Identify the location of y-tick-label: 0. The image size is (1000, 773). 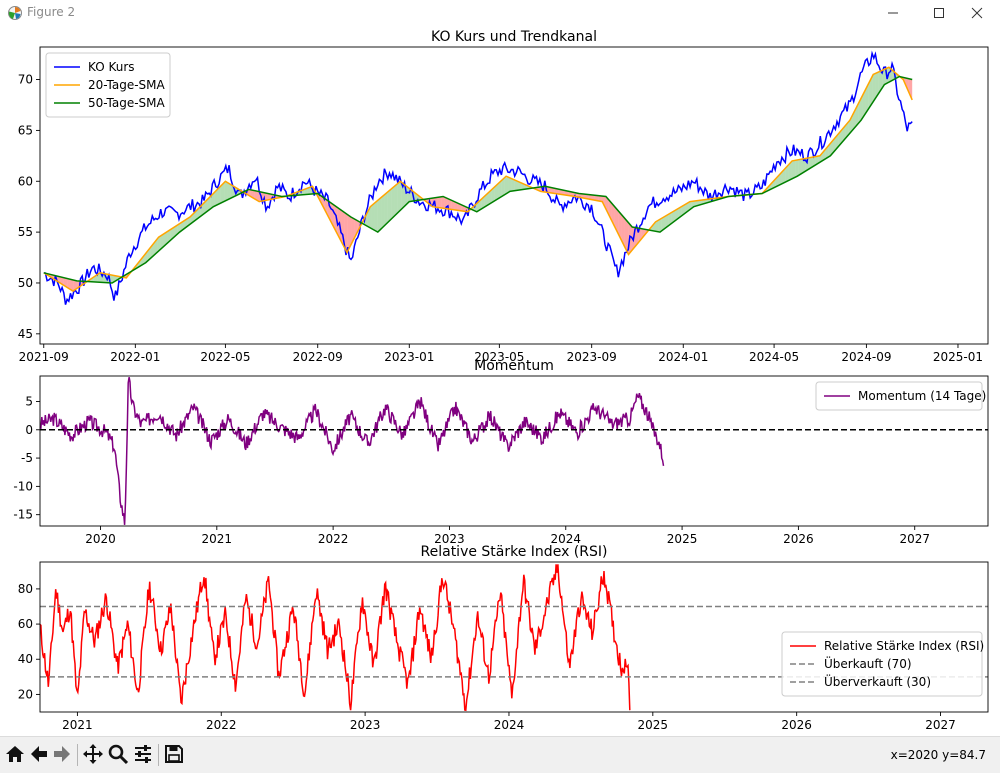
(29, 430).